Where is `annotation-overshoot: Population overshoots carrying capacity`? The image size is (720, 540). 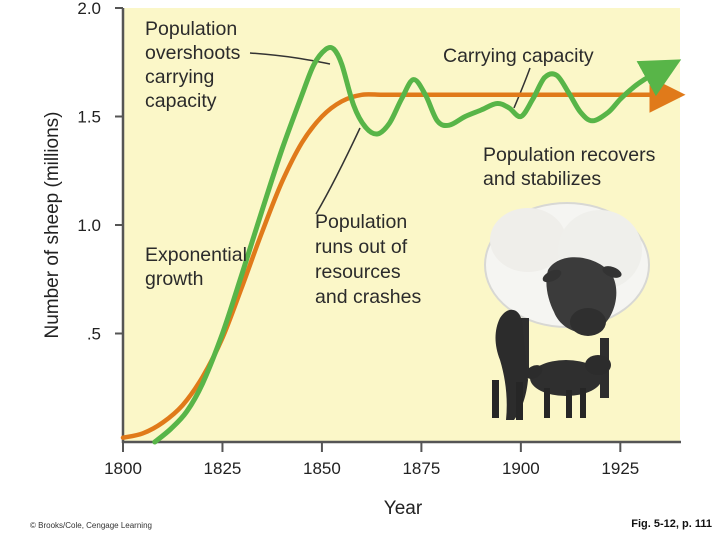
annotation-overshoot: Population overshoots carrying capacity is located at coordinates (195, 65).